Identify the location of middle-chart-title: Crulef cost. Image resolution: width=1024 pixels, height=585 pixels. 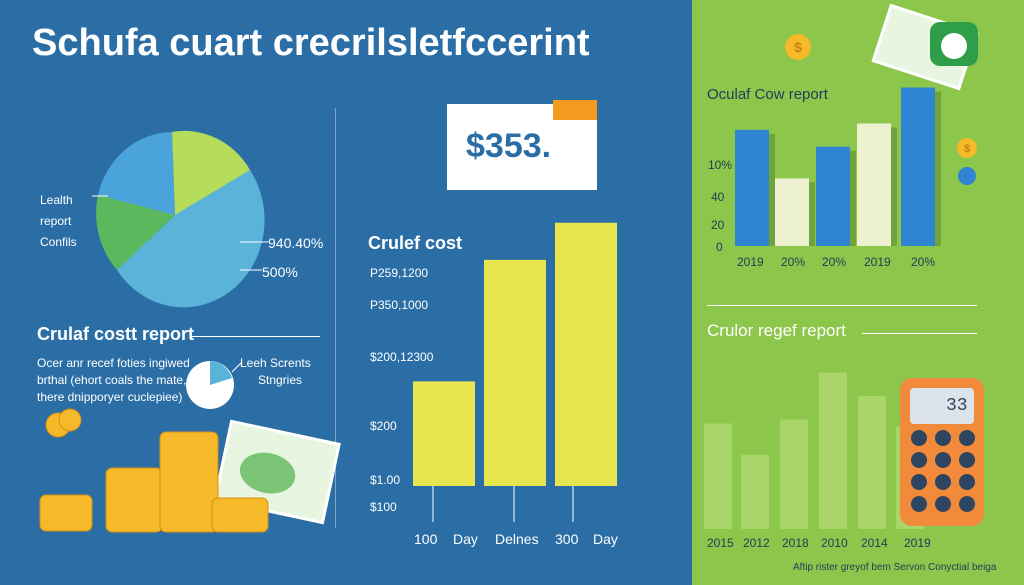
(415, 243).